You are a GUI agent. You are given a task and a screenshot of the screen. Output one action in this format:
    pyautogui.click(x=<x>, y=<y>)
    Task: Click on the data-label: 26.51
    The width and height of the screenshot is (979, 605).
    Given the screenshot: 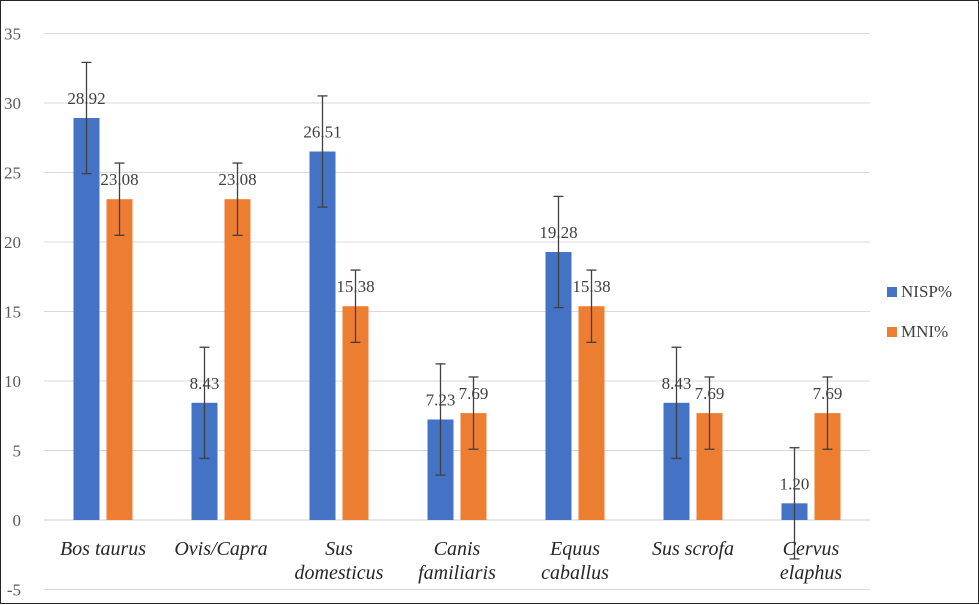 What is the action you would take?
    pyautogui.click(x=322, y=132)
    